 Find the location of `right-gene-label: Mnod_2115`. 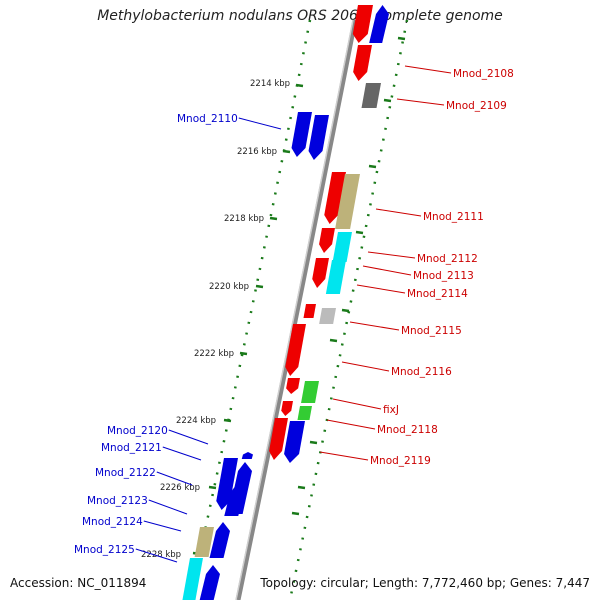

right-gene-label: Mnod_2115 is located at coordinates (431, 331).